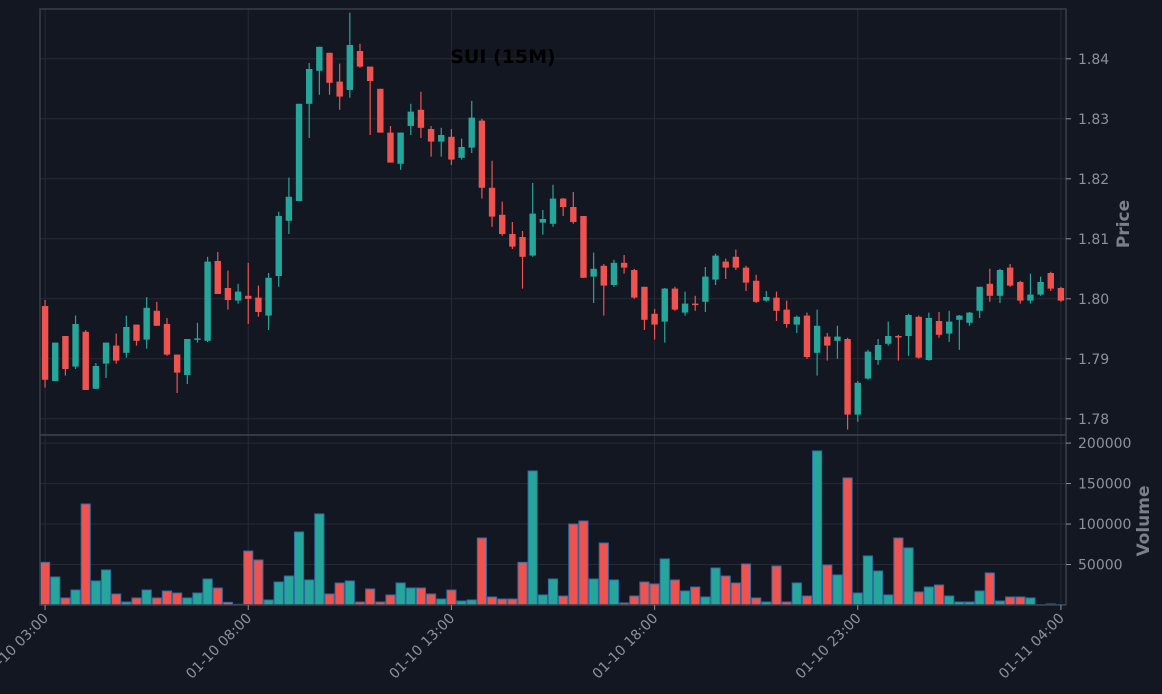 The image size is (1162, 694). Describe the element at coordinates (1093, 420) in the screenshot. I see `price-tick-label: 1.78` at that location.